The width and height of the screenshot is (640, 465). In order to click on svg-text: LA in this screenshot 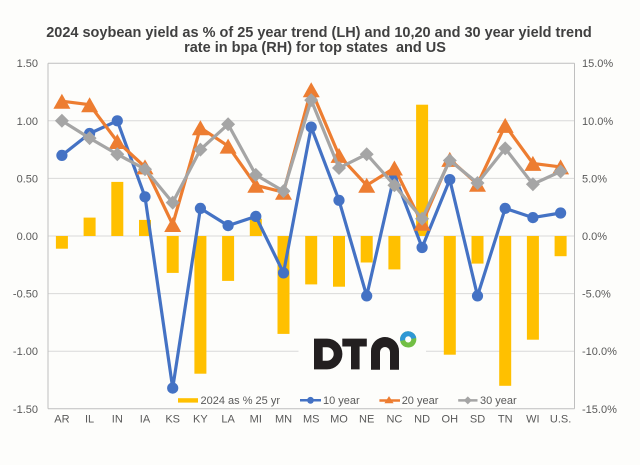, I will do `click(228, 419)`.